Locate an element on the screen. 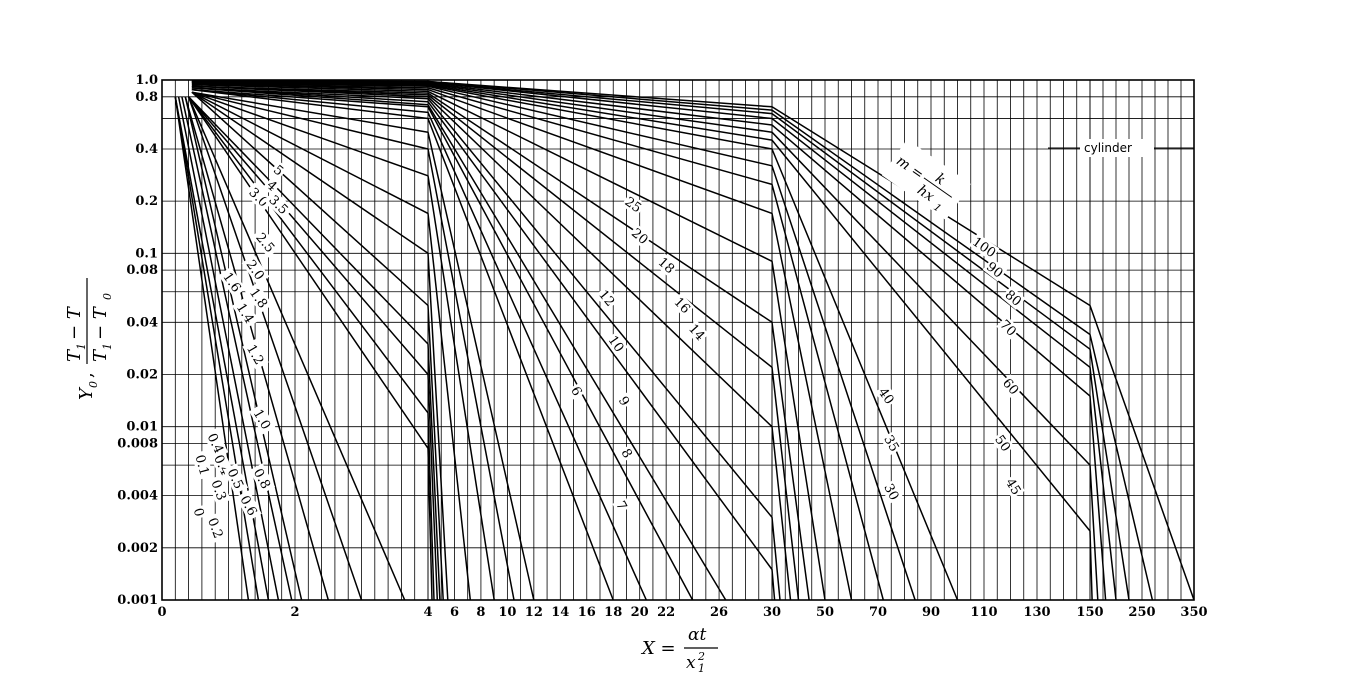 The width and height of the screenshot is (1360, 674). curve-label-group: 35 is located at coordinates (892, 443).